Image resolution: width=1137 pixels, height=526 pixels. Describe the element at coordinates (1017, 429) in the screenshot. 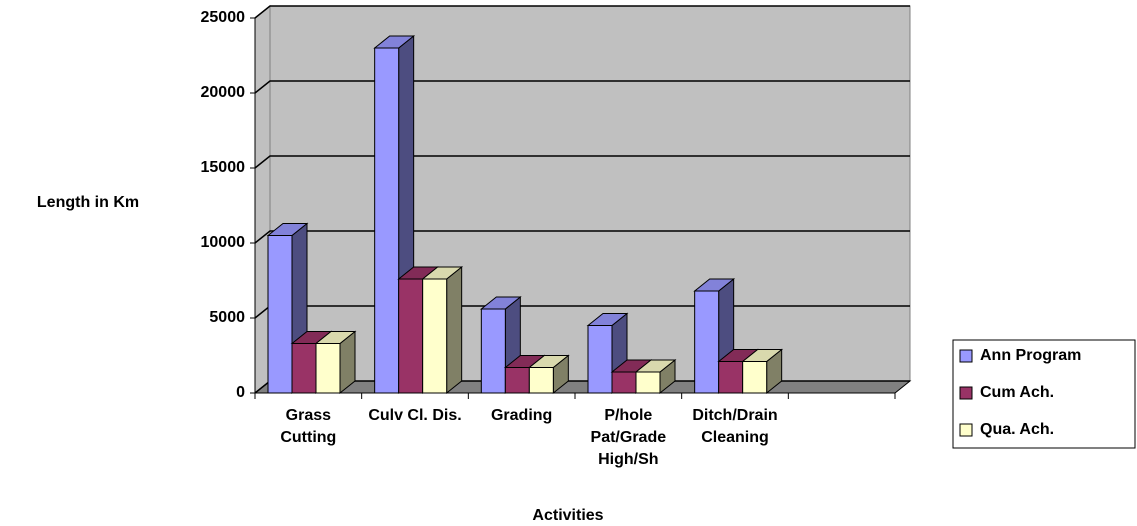

I see `legend-label: Qua. Ach.` at that location.